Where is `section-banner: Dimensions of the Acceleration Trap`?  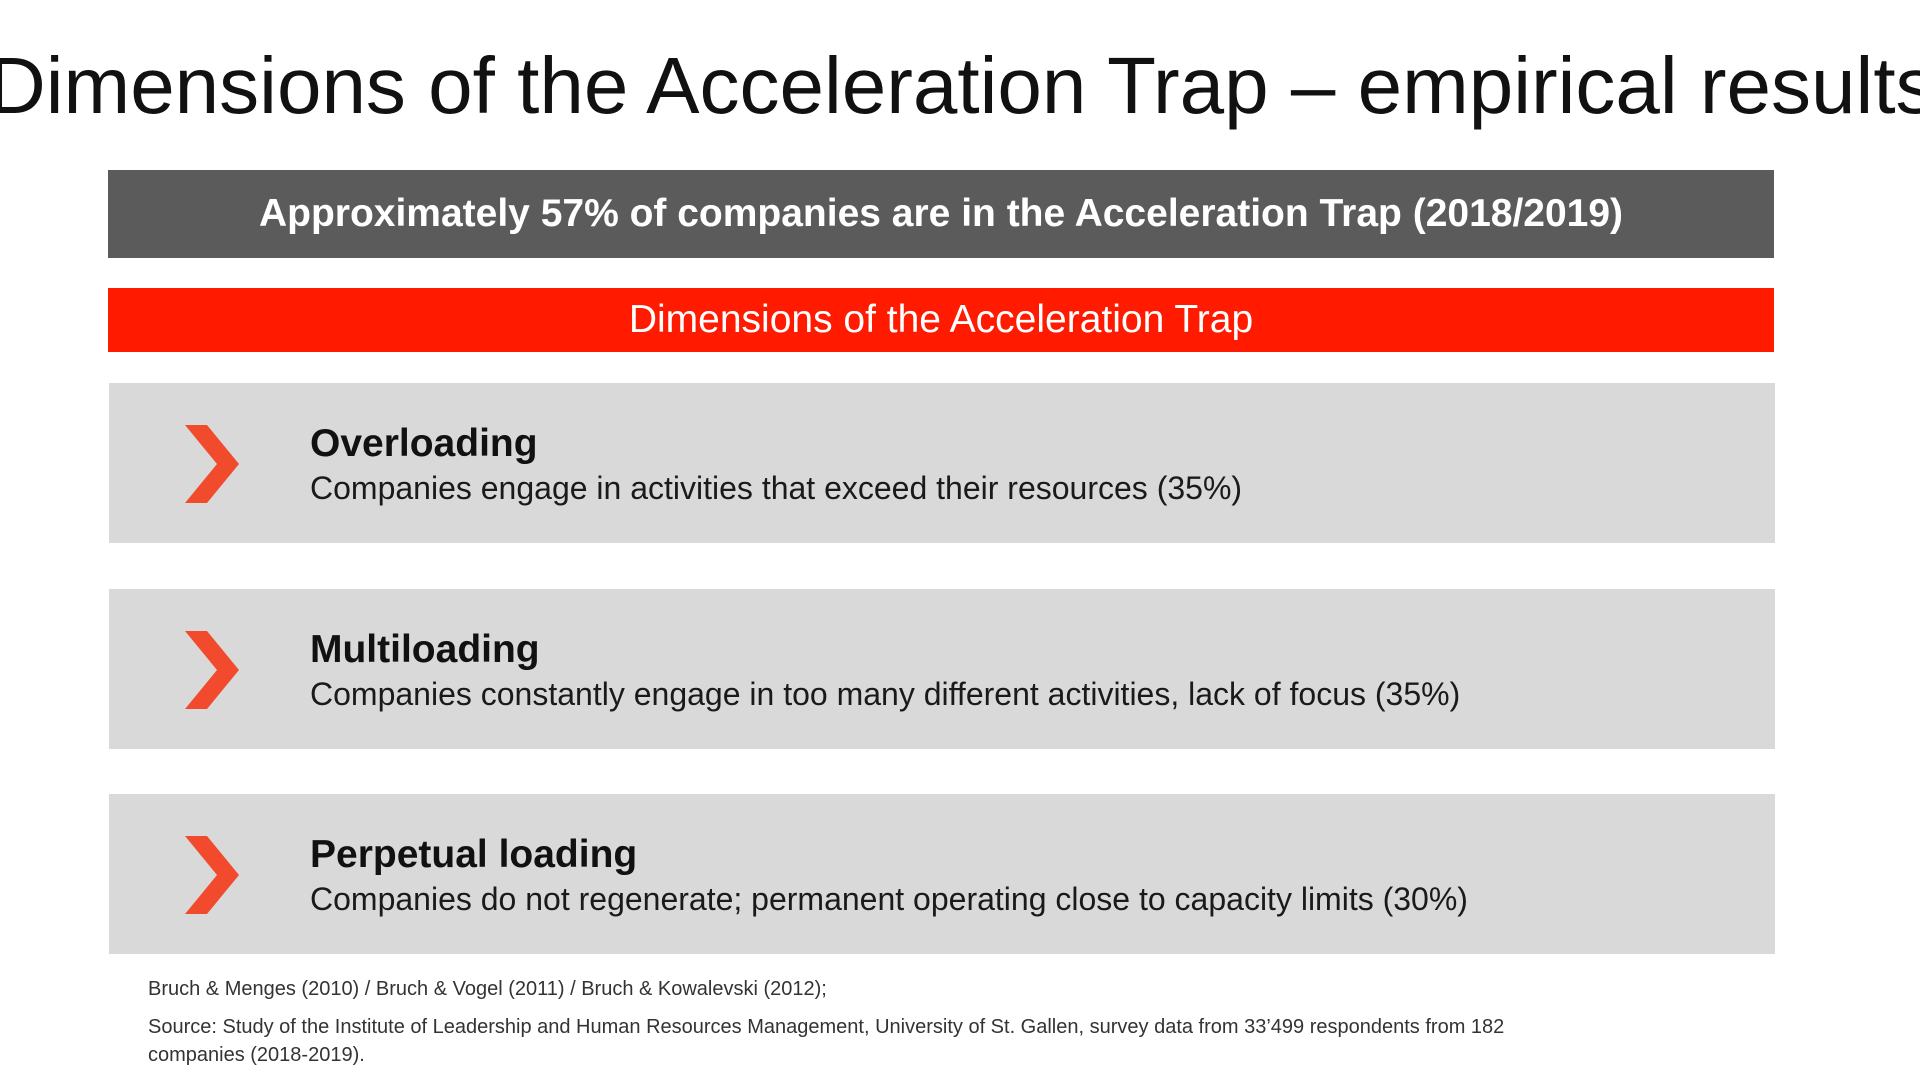
section-banner: Dimensions of the Acceleration Trap is located at coordinates (941, 320).